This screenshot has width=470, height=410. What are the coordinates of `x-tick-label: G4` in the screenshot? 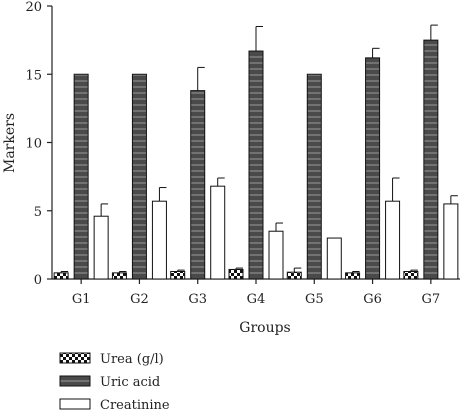 It's located at (256, 299).